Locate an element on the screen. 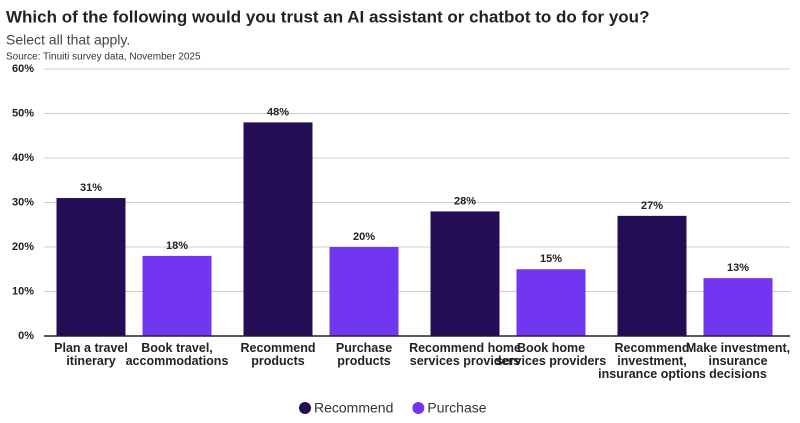  value-label: 15% is located at coordinates (551, 259).